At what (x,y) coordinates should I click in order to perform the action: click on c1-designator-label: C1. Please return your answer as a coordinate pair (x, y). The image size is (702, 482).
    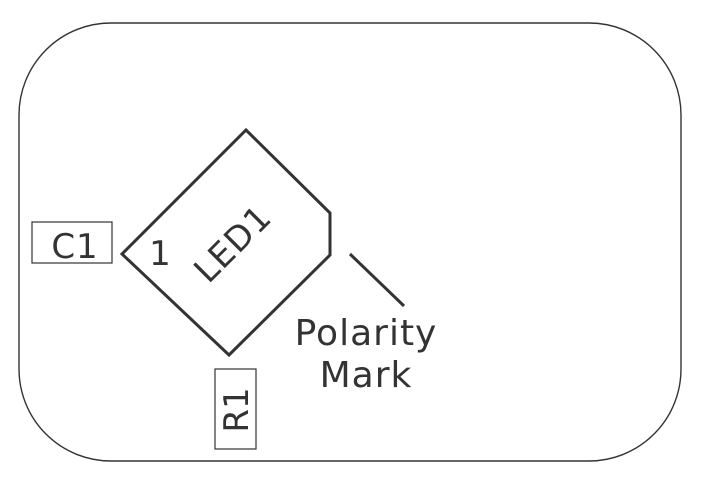
    Looking at the image, I should click on (74, 247).